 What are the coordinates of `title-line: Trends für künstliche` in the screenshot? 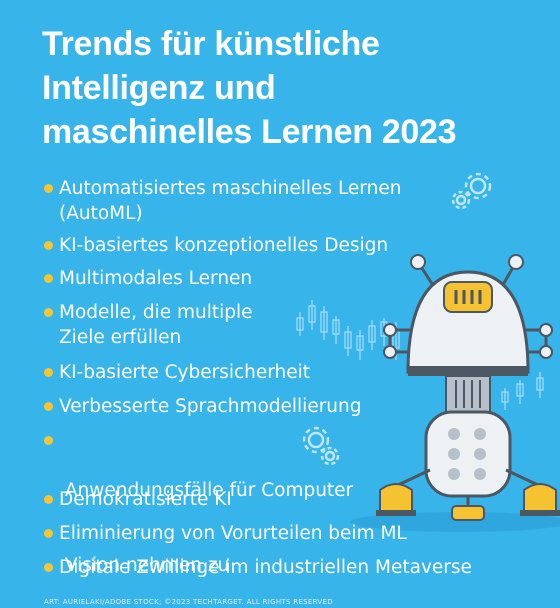 It's located at (211, 44).